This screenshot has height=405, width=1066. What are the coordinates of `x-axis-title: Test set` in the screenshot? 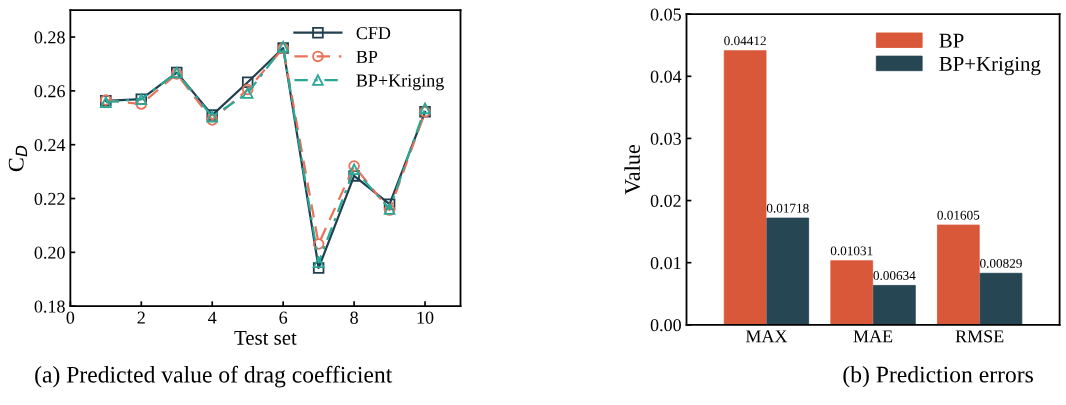 It's located at (265, 338).